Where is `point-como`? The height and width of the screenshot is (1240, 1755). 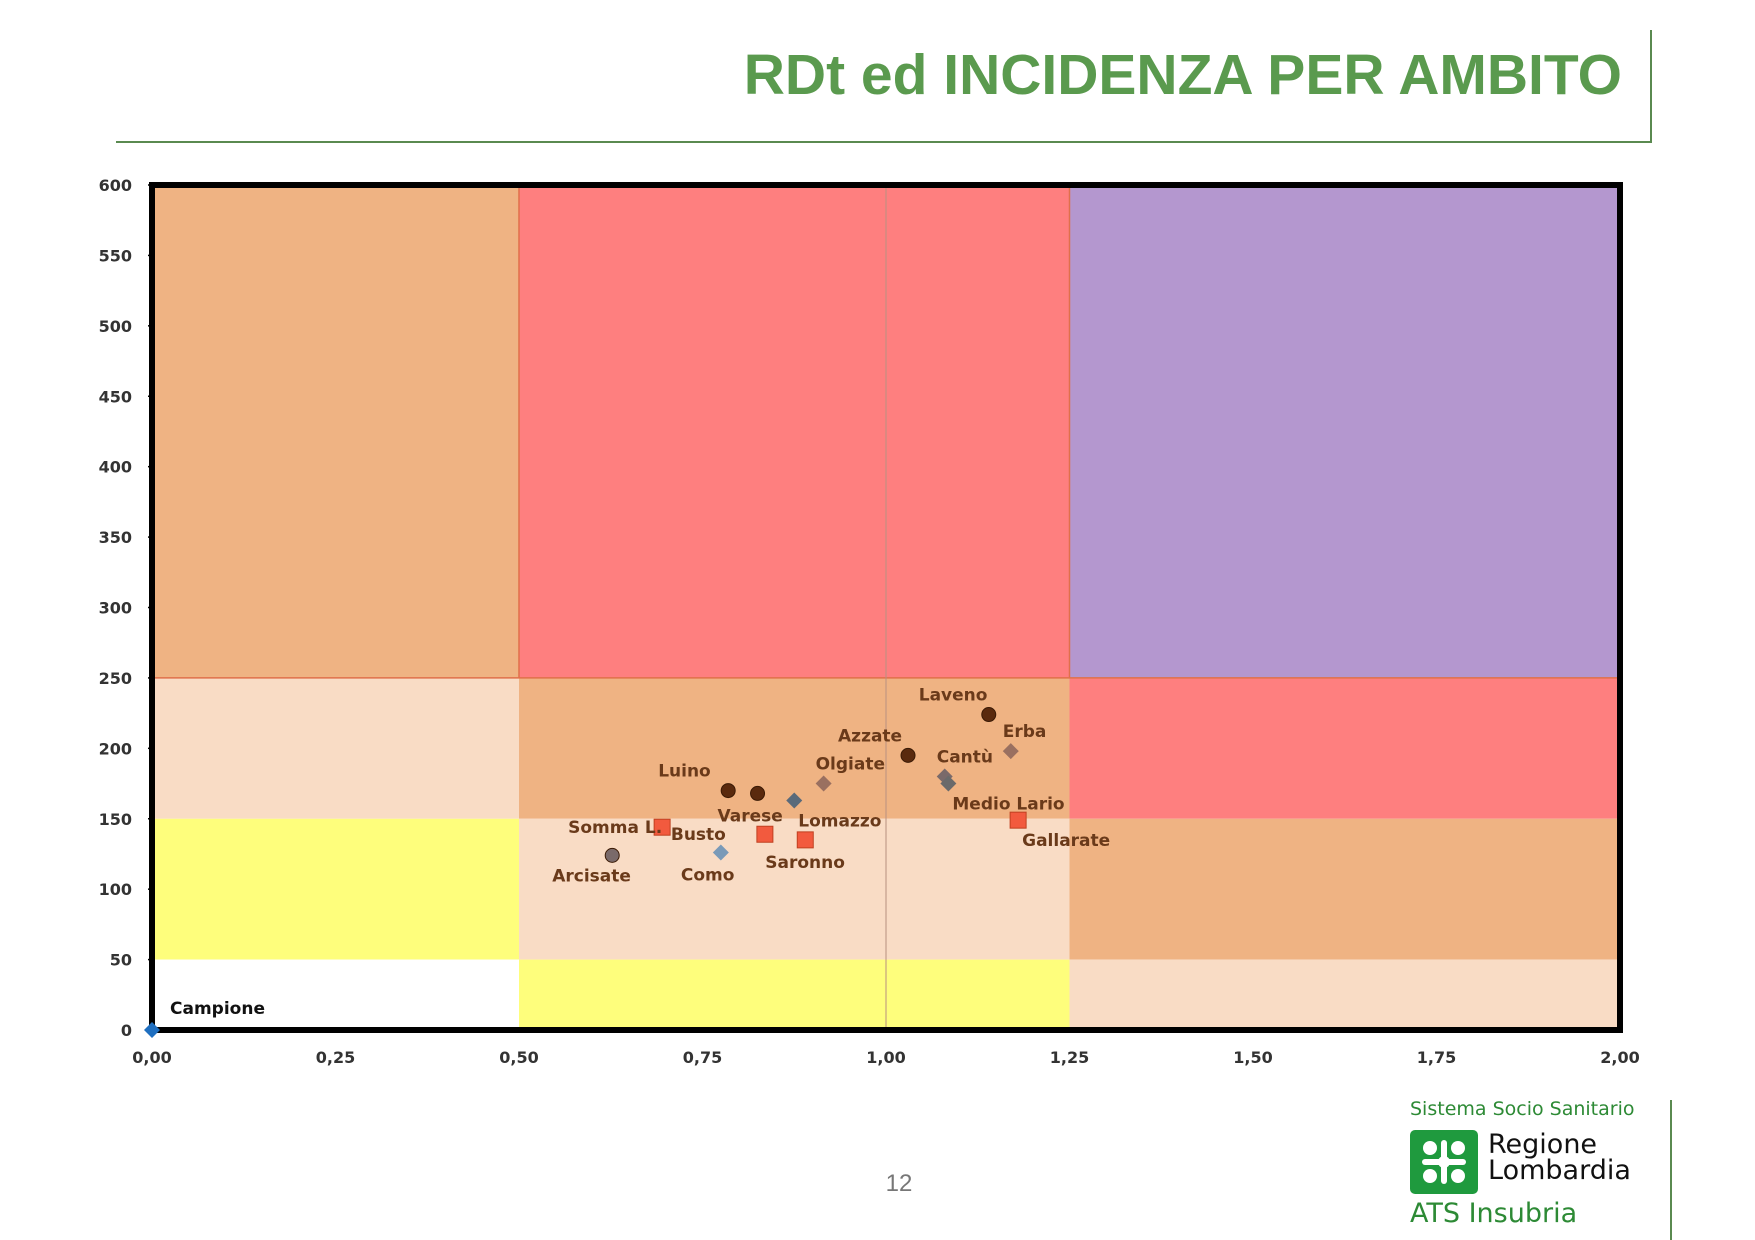 point-como is located at coordinates (720, 852).